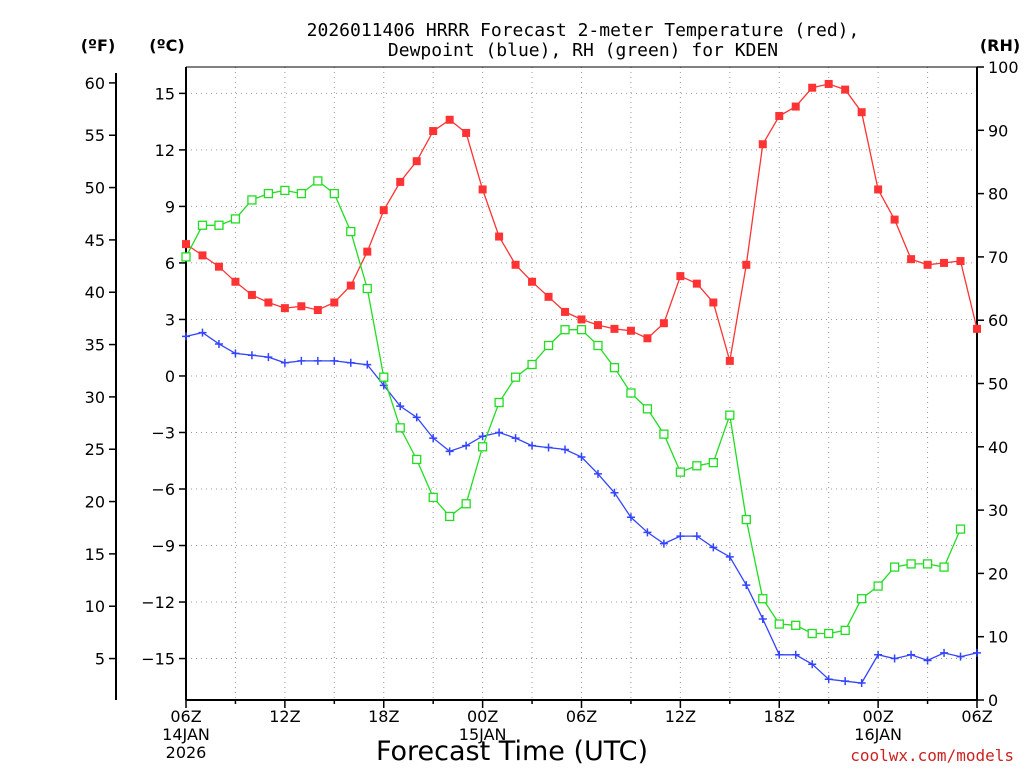 This screenshot has width=1024, height=768. I want to click on rh-tick-label: 0, so click(993, 700).